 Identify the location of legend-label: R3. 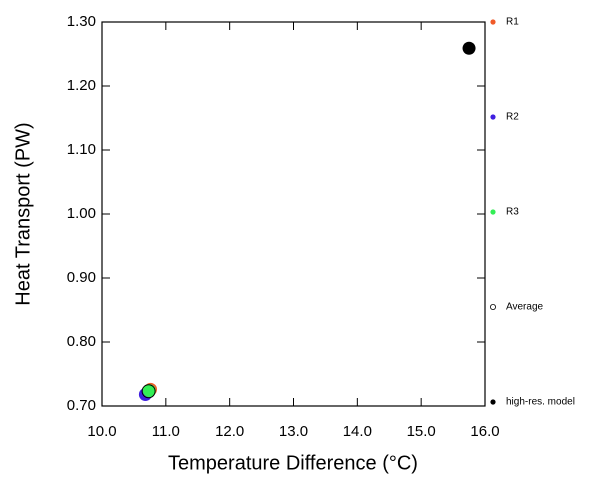
(512, 212).